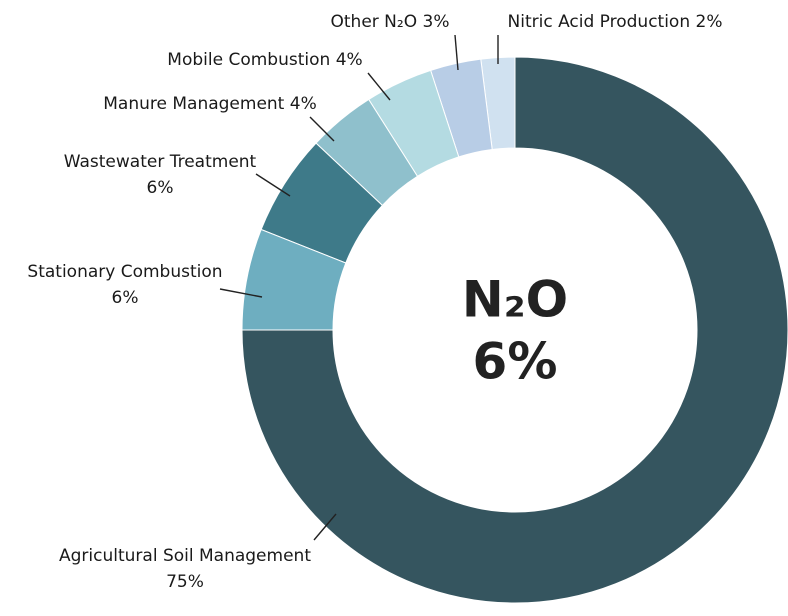 Image resolution: width=788 pixels, height=616 pixels. I want to click on slice-label: Manure Management, so click(193, 104).